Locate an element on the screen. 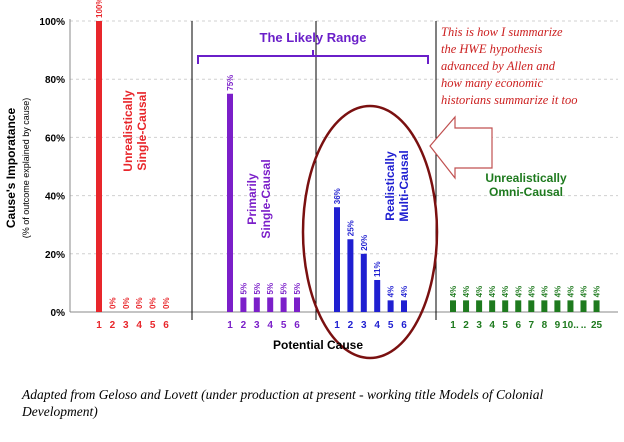 The height and width of the screenshot is (442, 624). group-label-primarily-single: Primarily is located at coordinates (252, 199).